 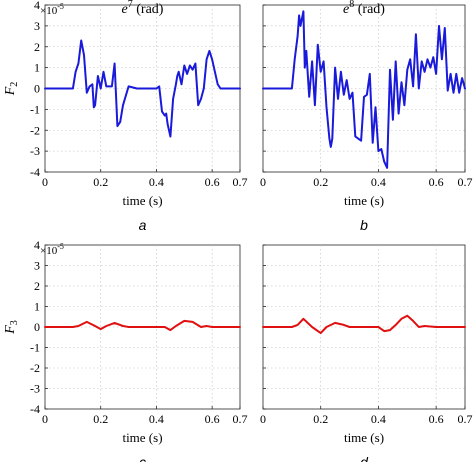 I want to click on chart-title: e7 (rad), so click(x=143, y=8).